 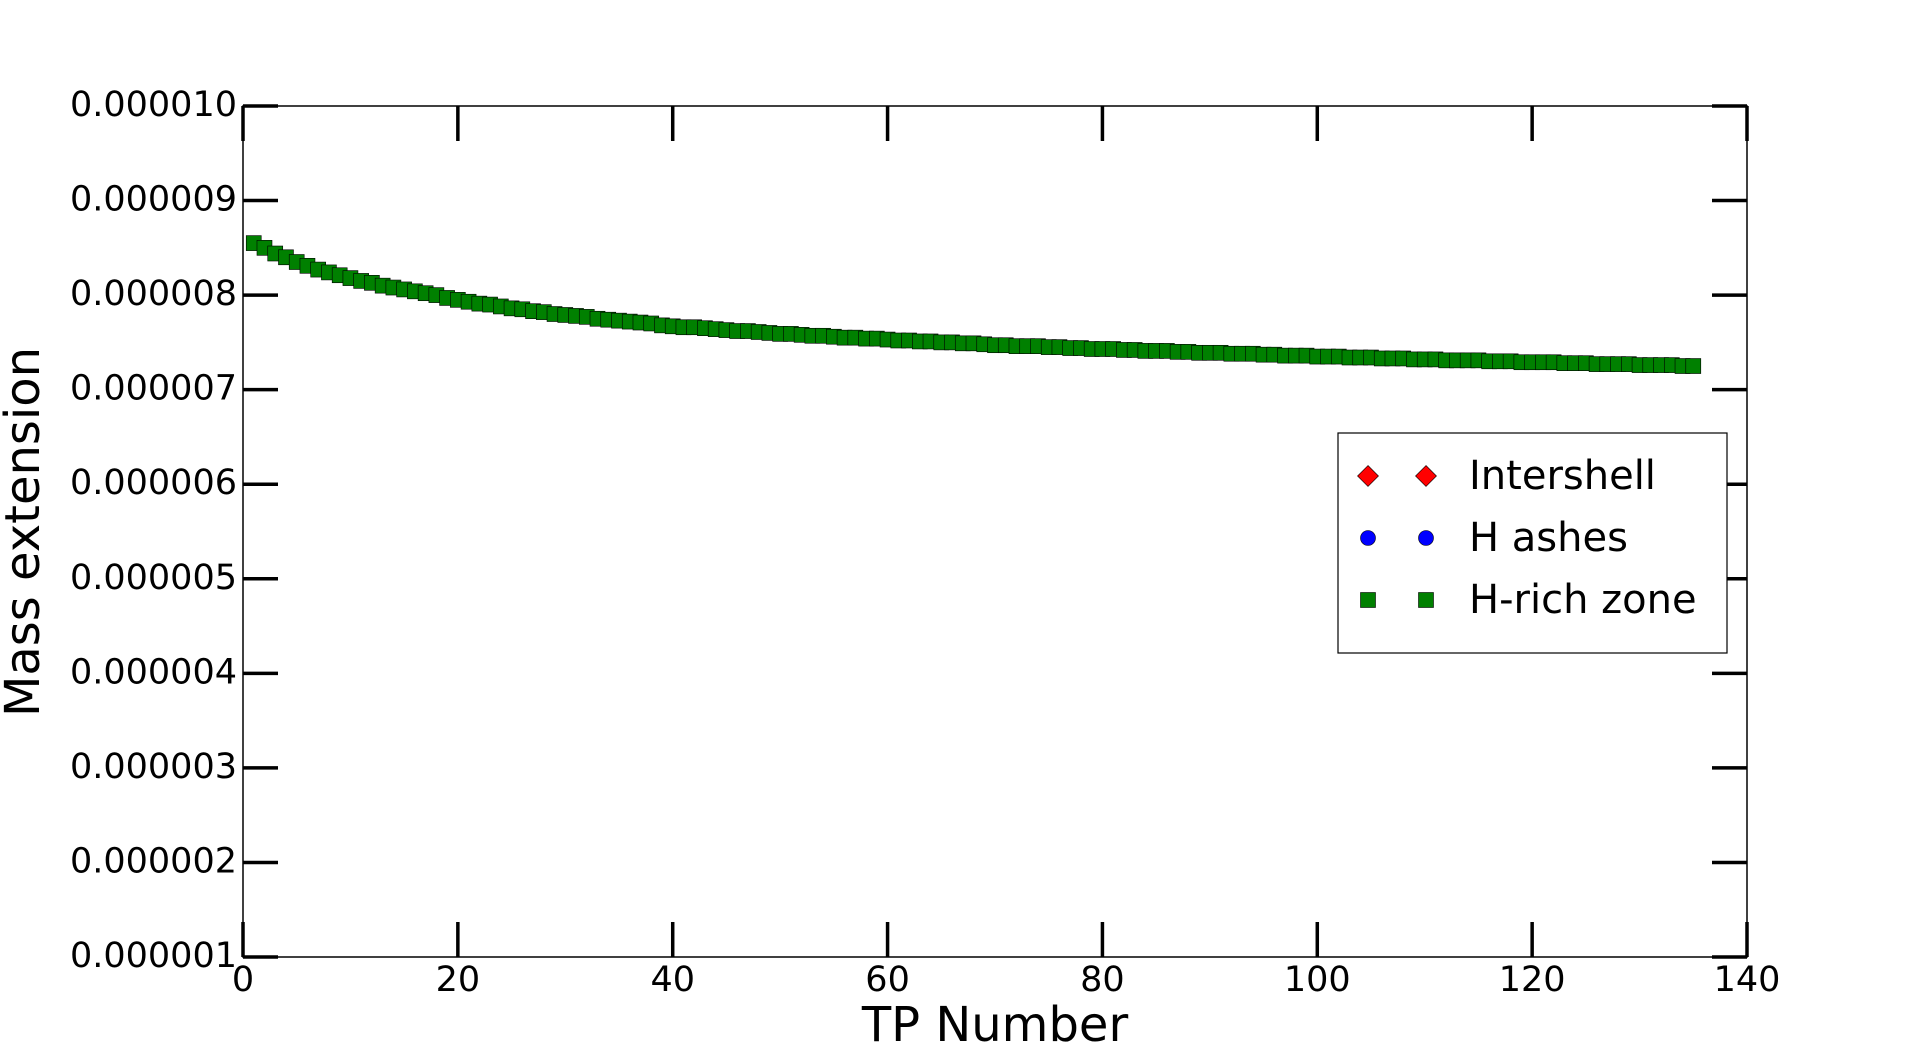 What do you see at coordinates (1548, 538) in the screenshot?
I see `legend-label: H ashes` at bounding box center [1548, 538].